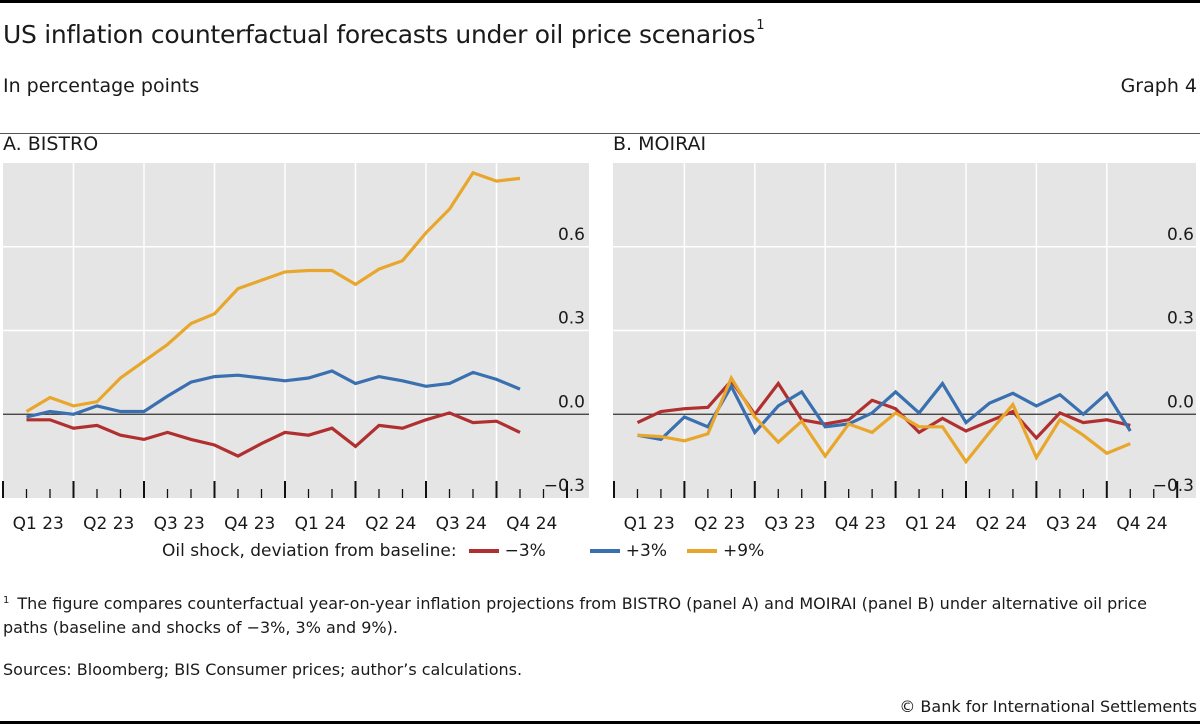 This screenshot has width=1200, height=725. Describe the element at coordinates (646, 551) in the screenshot. I see `legend-text-plus3: +3%` at that location.